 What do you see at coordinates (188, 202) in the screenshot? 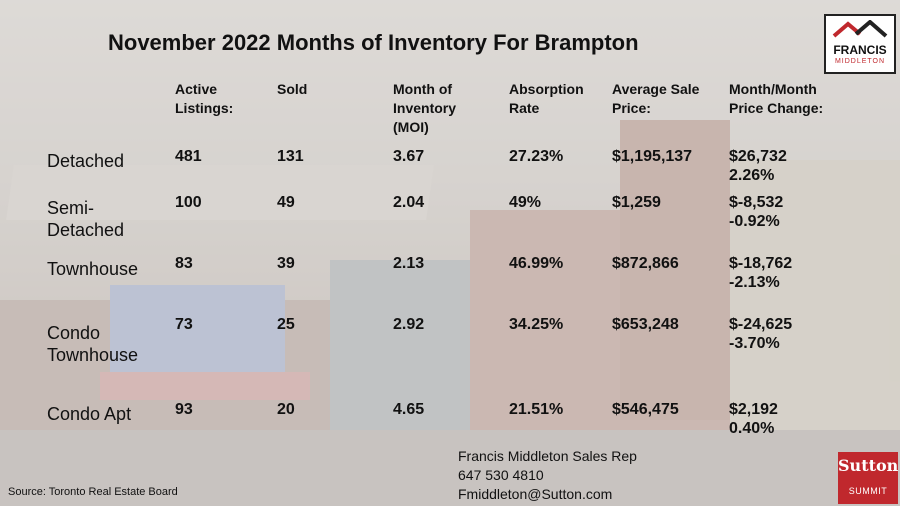
I see `cell-active: 100` at bounding box center [188, 202].